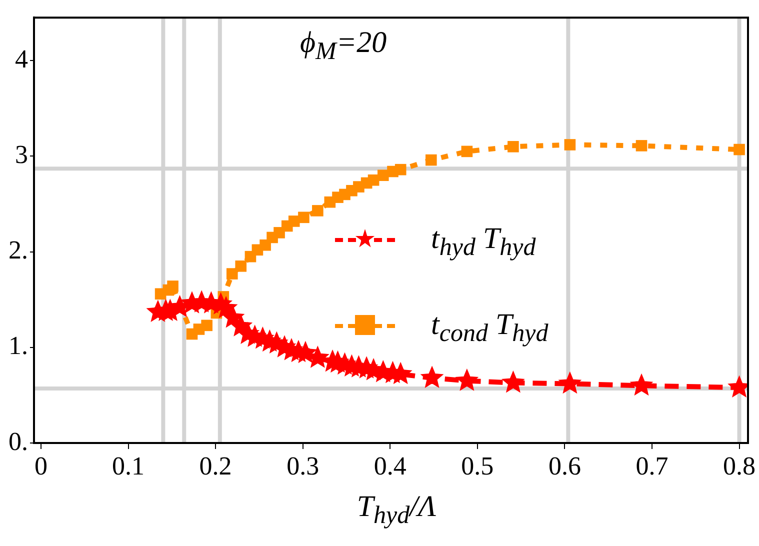  What do you see at coordinates (564, 465) in the screenshot?
I see `x-tick-label: 0.6` at bounding box center [564, 465].